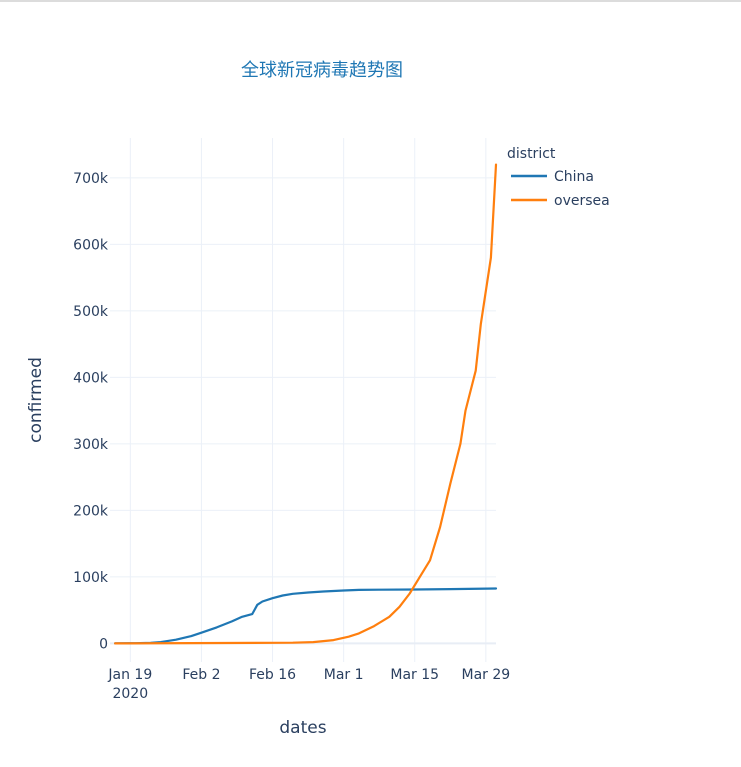 The height and width of the screenshot is (767, 741). I want to click on x-tick-label: Feb 2, so click(201, 675).